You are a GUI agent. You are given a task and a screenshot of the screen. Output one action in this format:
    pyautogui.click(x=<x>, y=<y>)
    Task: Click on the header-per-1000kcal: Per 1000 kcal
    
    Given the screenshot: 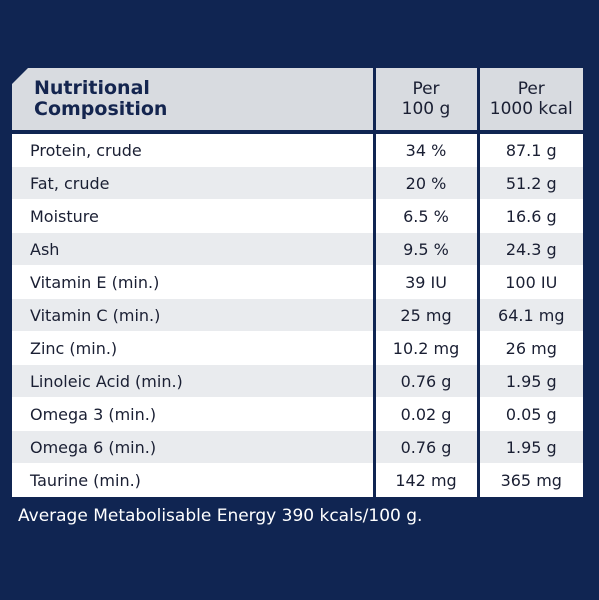 What is the action you would take?
    pyautogui.click(x=530, y=99)
    